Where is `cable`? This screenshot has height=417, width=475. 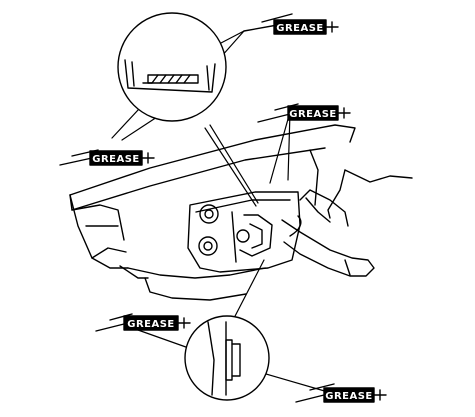
cable is located at coordinates (324, 208).